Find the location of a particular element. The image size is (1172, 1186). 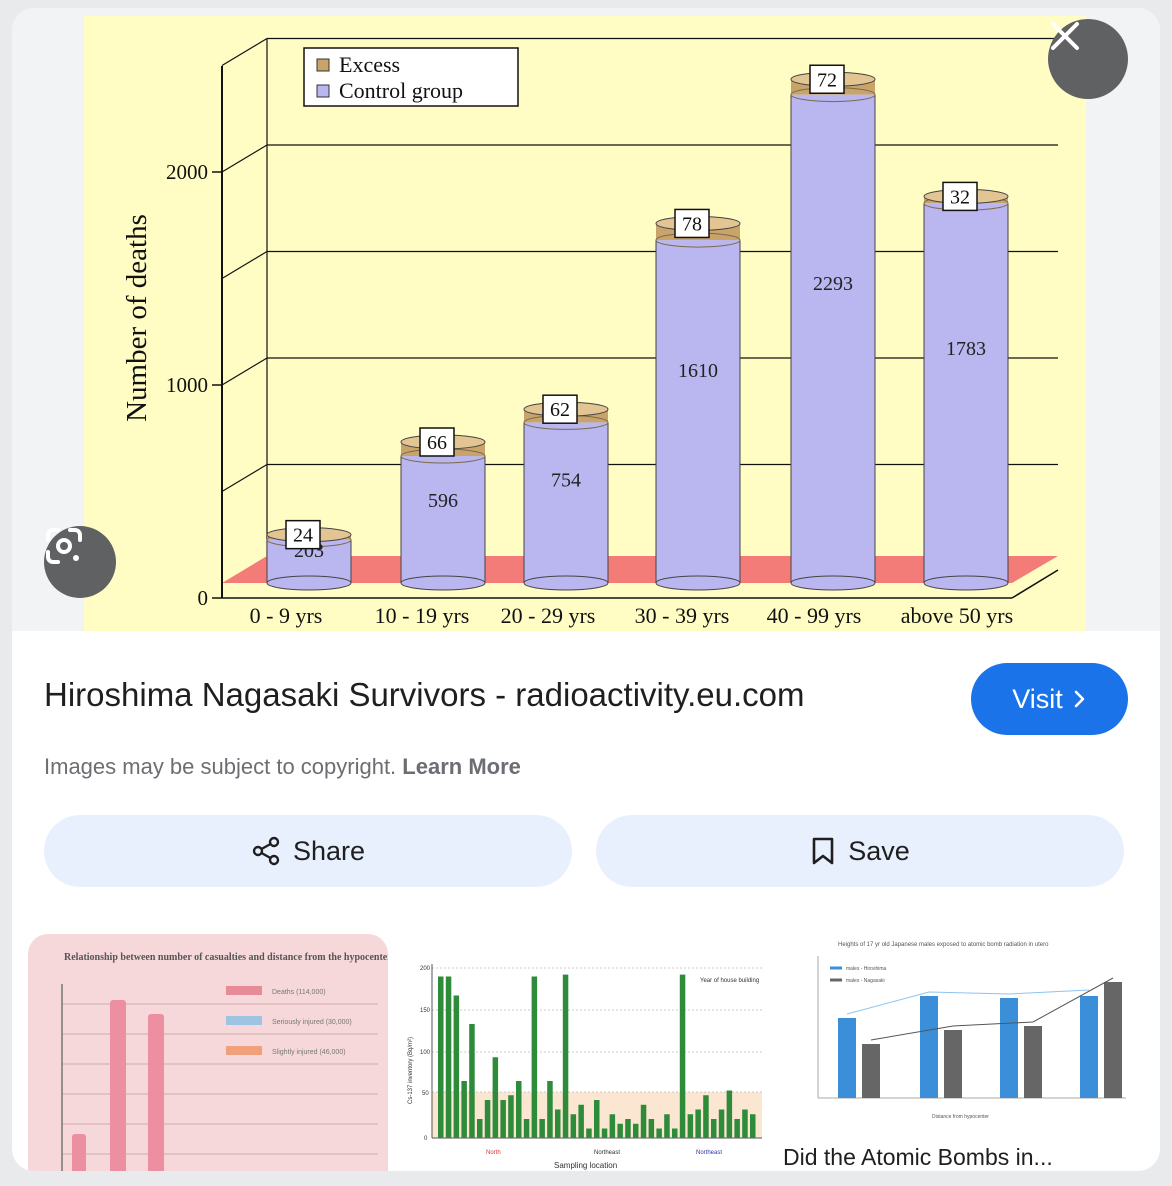

share-icon is located at coordinates (266, 851).